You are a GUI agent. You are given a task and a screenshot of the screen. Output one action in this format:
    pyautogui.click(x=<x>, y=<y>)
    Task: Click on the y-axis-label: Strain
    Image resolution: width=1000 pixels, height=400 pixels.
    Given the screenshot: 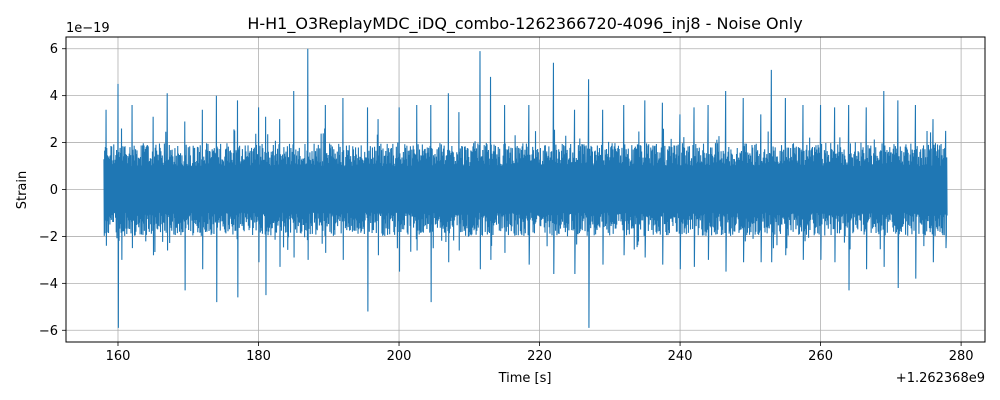 What is the action you would take?
    pyautogui.click(x=22, y=190)
    